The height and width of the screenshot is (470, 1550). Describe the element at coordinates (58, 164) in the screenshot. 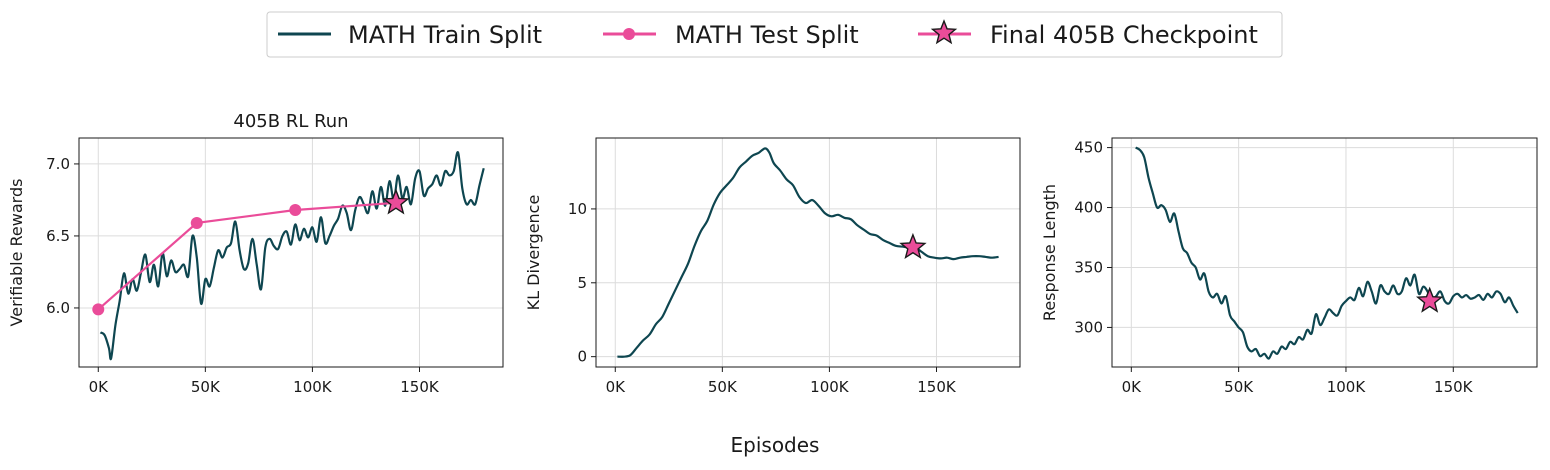

I see `y-tick-label: 7.0` at that location.